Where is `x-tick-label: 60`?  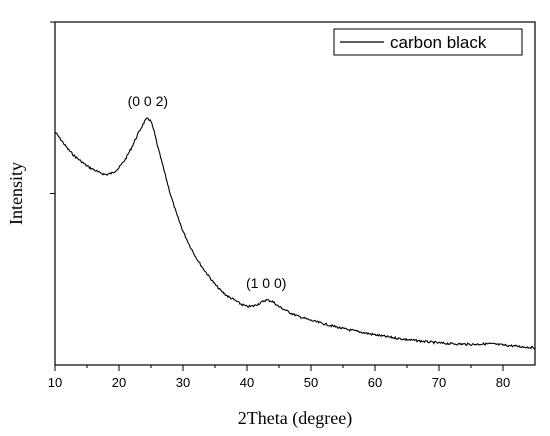
x-tick-label: 60 is located at coordinates (375, 382).